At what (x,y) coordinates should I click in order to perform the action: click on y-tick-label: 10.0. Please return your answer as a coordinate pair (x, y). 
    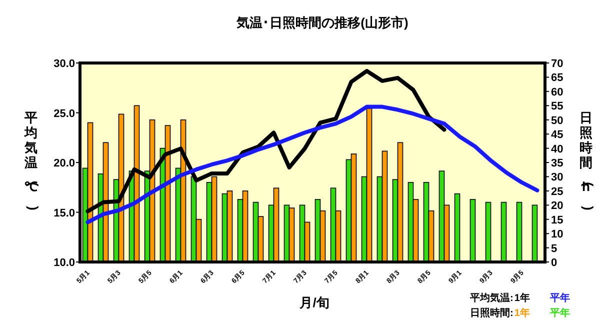
    Looking at the image, I should click on (64, 263).